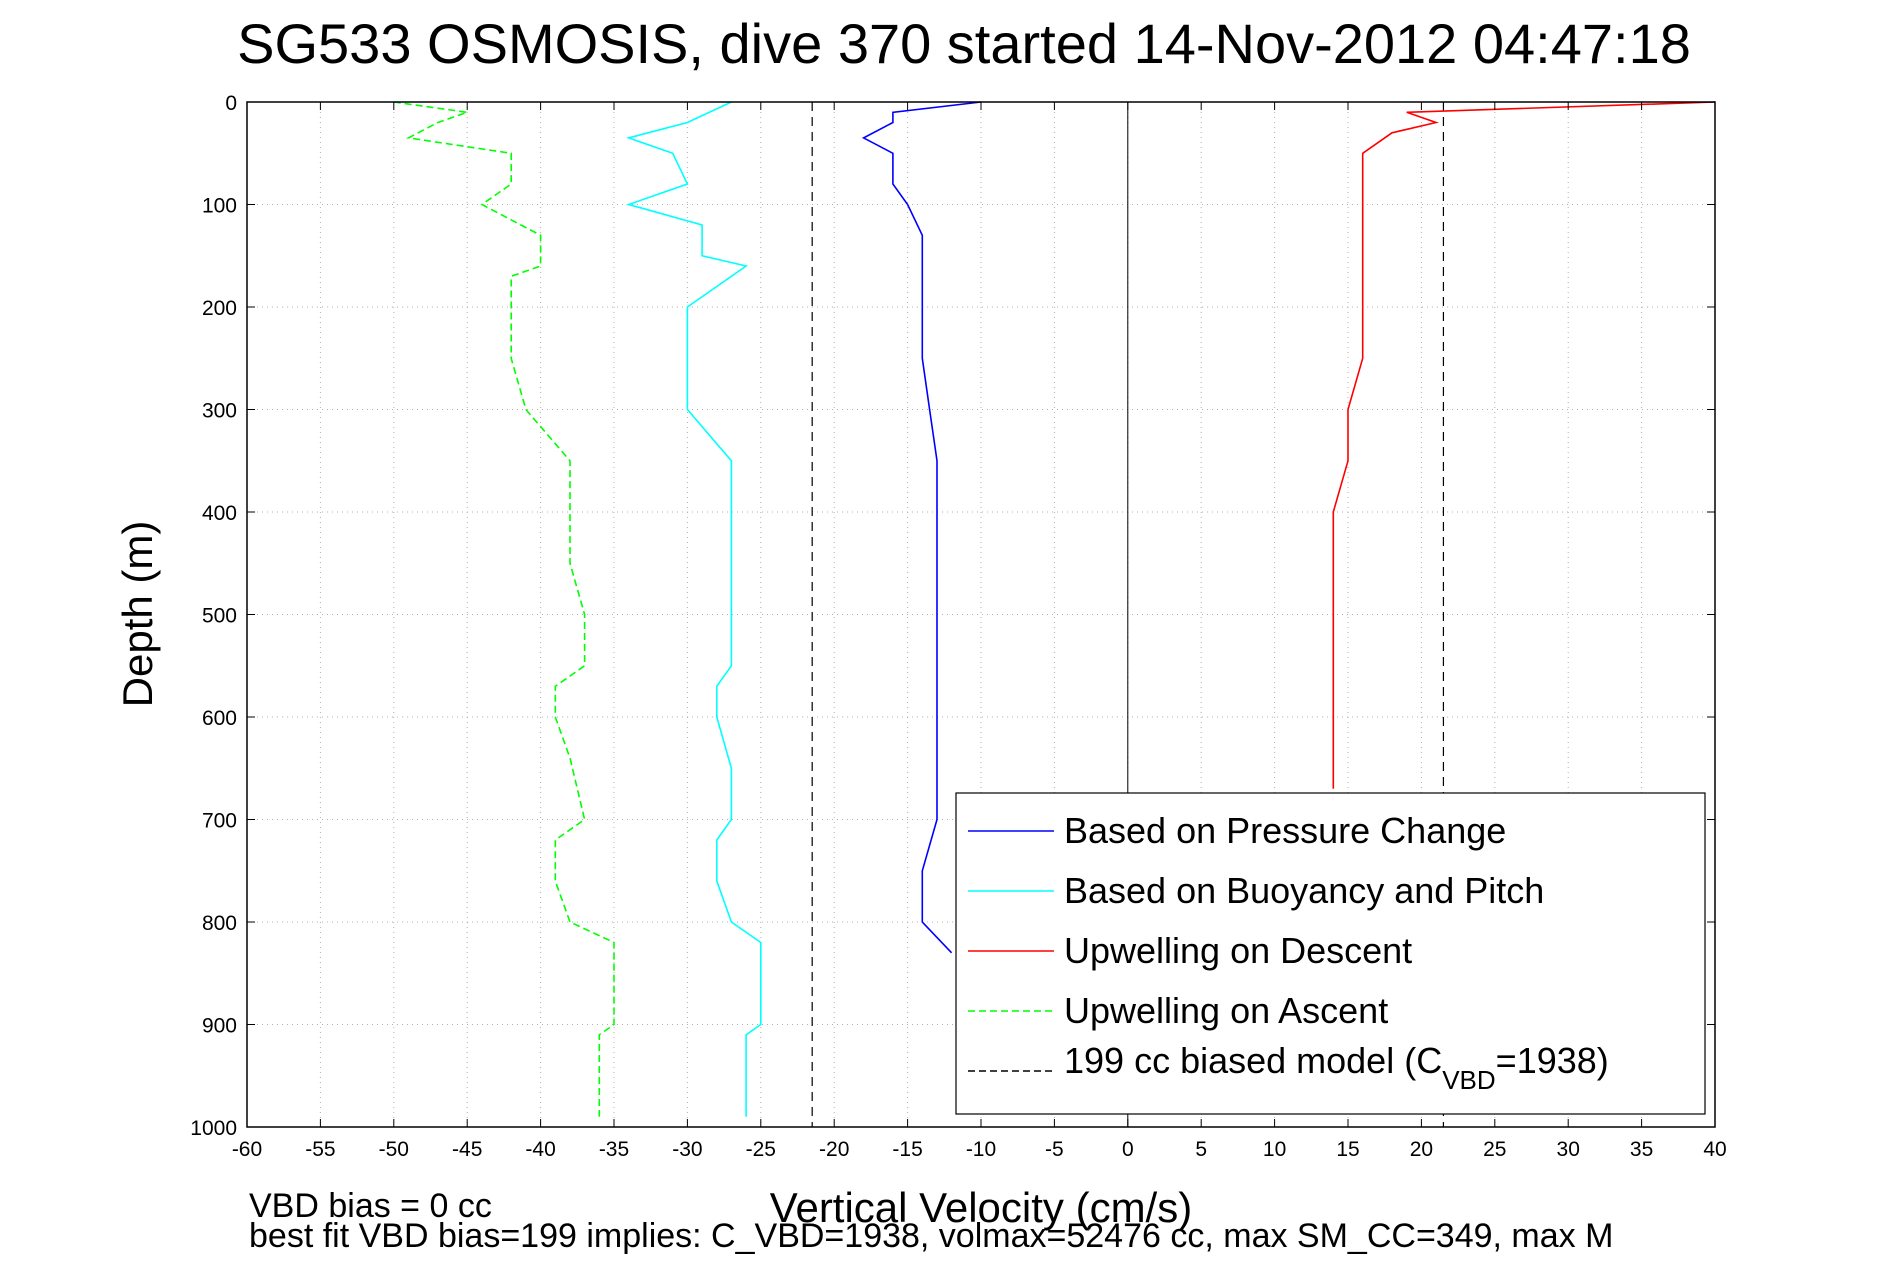 The height and width of the screenshot is (1262, 1891). What do you see at coordinates (1568, 1149) in the screenshot?
I see `x-tick-label: 30` at bounding box center [1568, 1149].